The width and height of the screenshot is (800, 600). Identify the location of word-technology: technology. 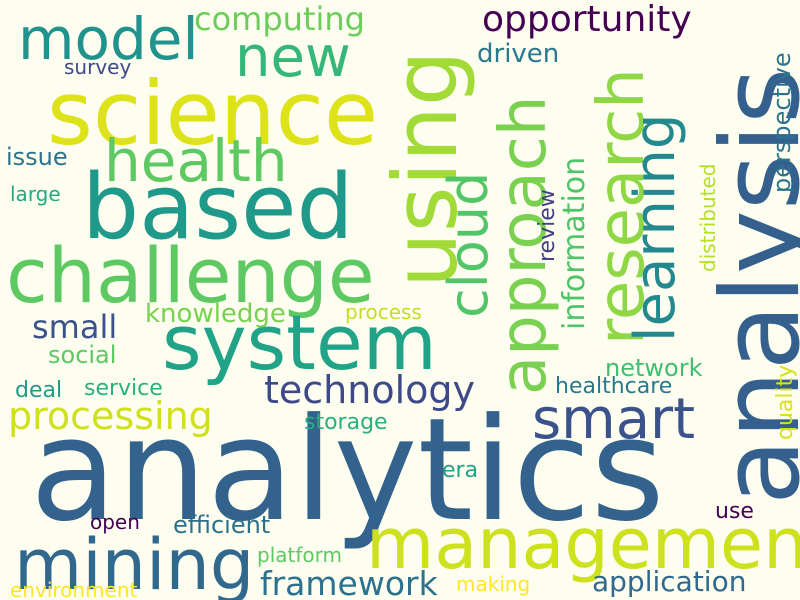
(370, 390).